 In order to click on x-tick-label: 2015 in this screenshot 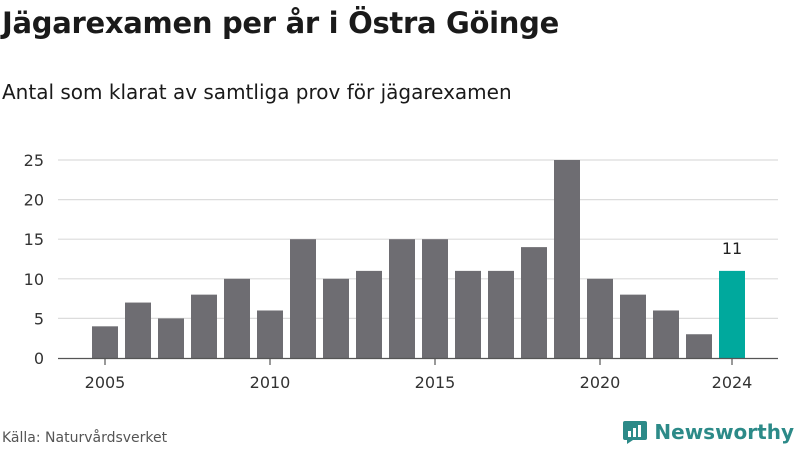, I will do `click(435, 382)`.